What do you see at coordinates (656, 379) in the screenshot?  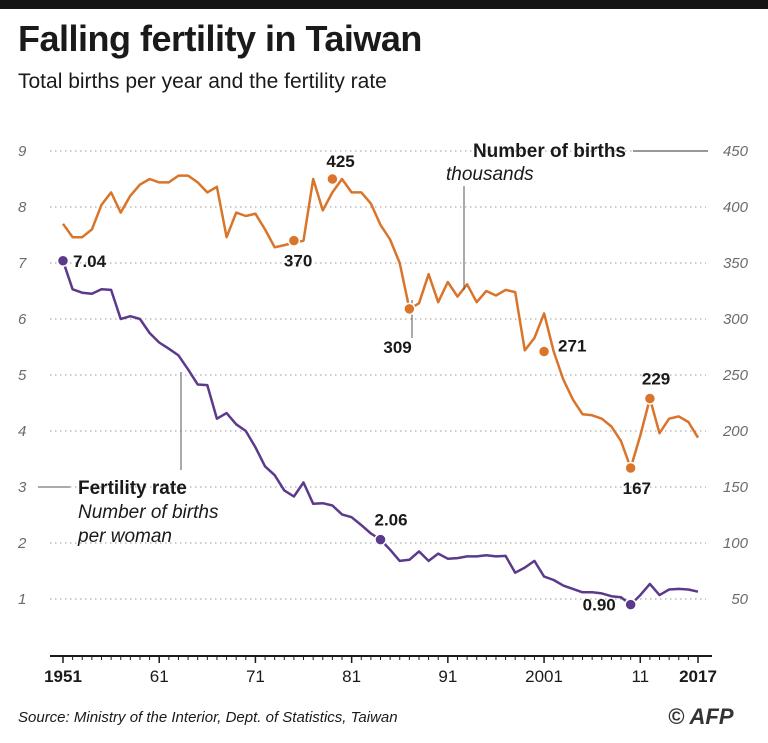 I see `births-value-label: 229` at bounding box center [656, 379].